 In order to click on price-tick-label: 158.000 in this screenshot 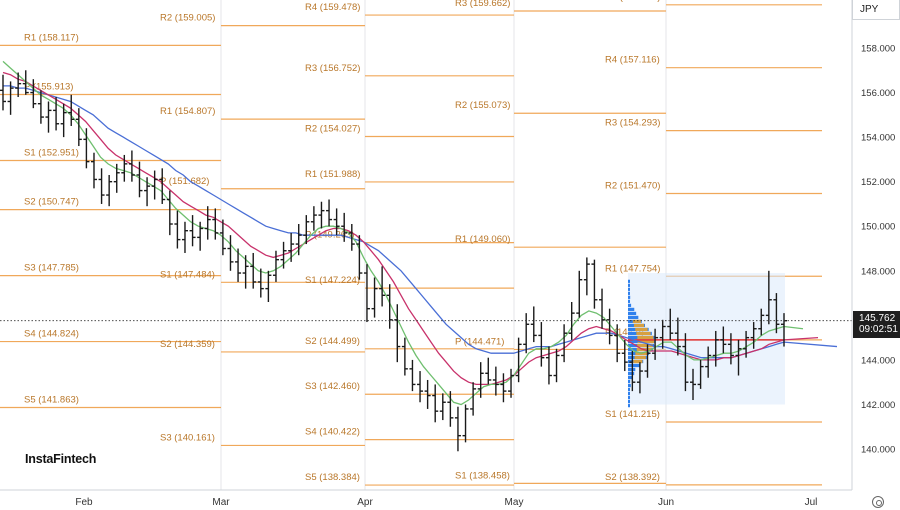, I will do `click(878, 49)`.